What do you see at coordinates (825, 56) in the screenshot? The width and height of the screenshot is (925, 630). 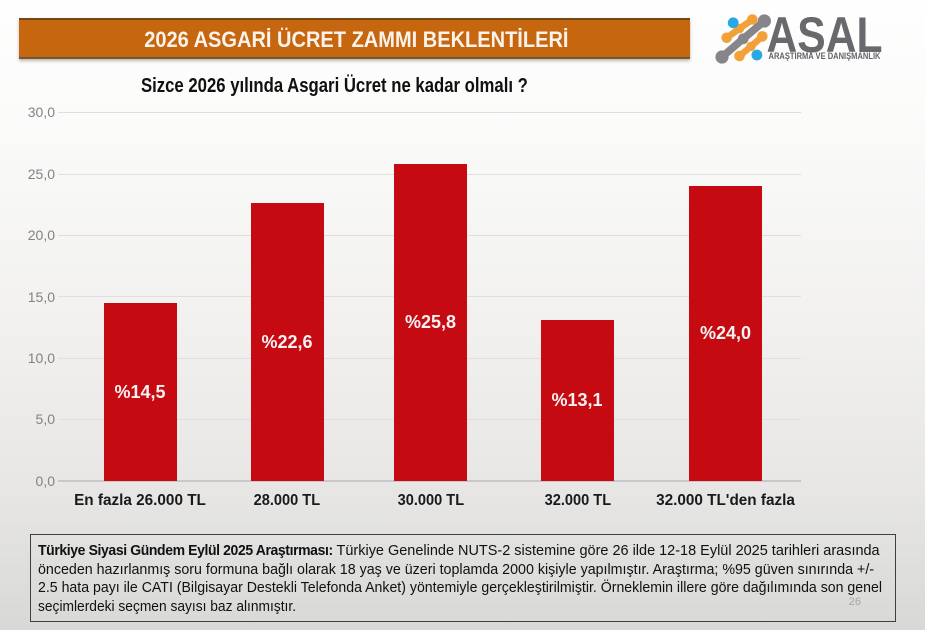 I see `svg-text: ARAŞTIRMA VE DANIŞMANLIK` at bounding box center [825, 56].